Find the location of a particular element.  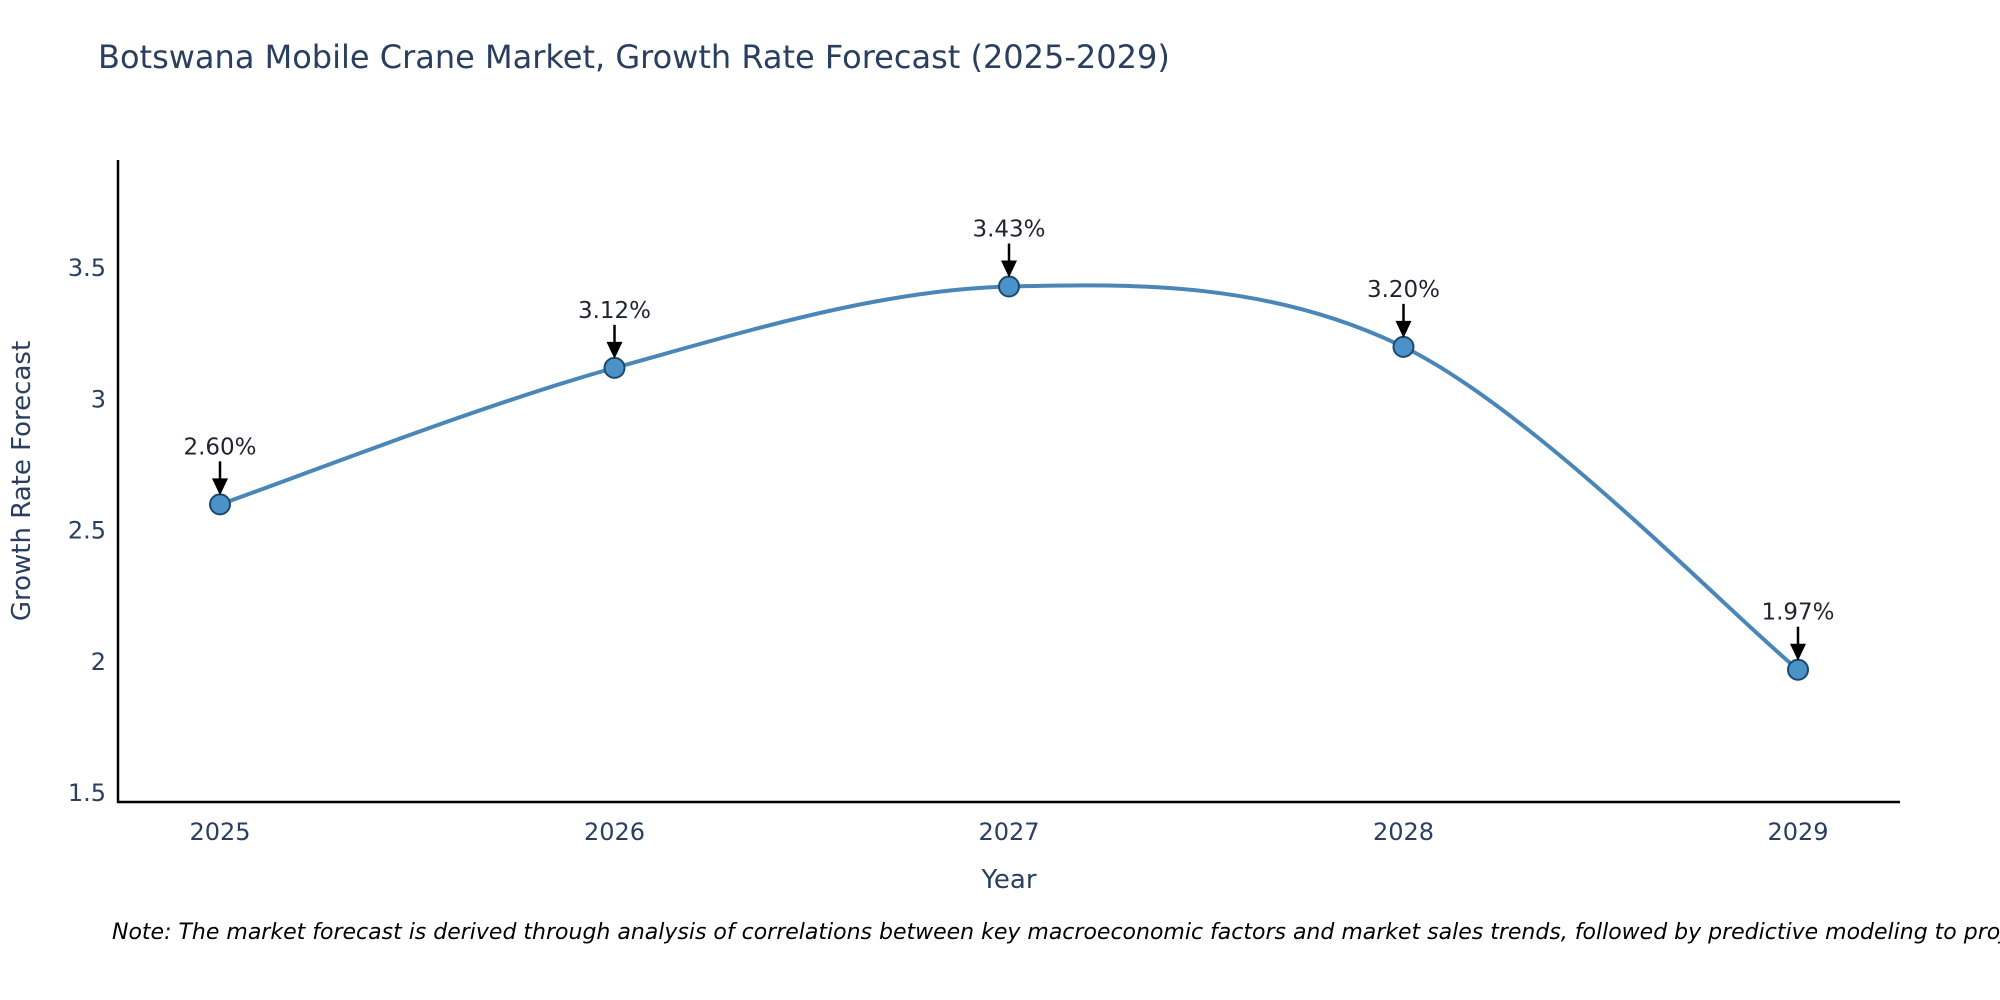

y-tick-label: 3 is located at coordinates (98, 399).